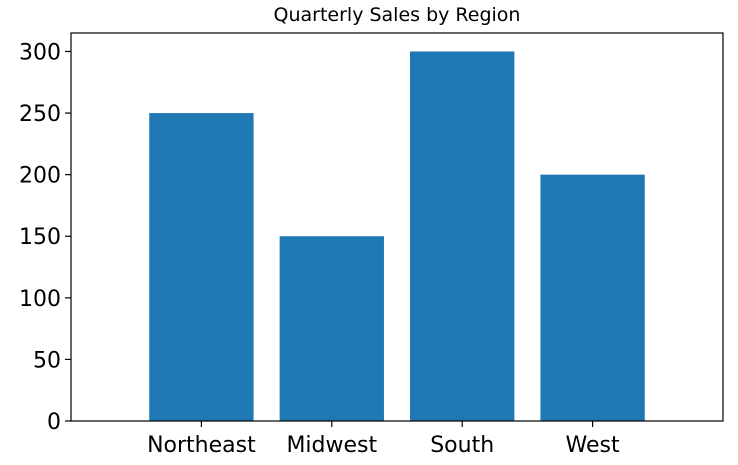 Image resolution: width=738 pixels, height=465 pixels. What do you see at coordinates (40, 299) in the screenshot?
I see `y-tick-label: 100` at bounding box center [40, 299].